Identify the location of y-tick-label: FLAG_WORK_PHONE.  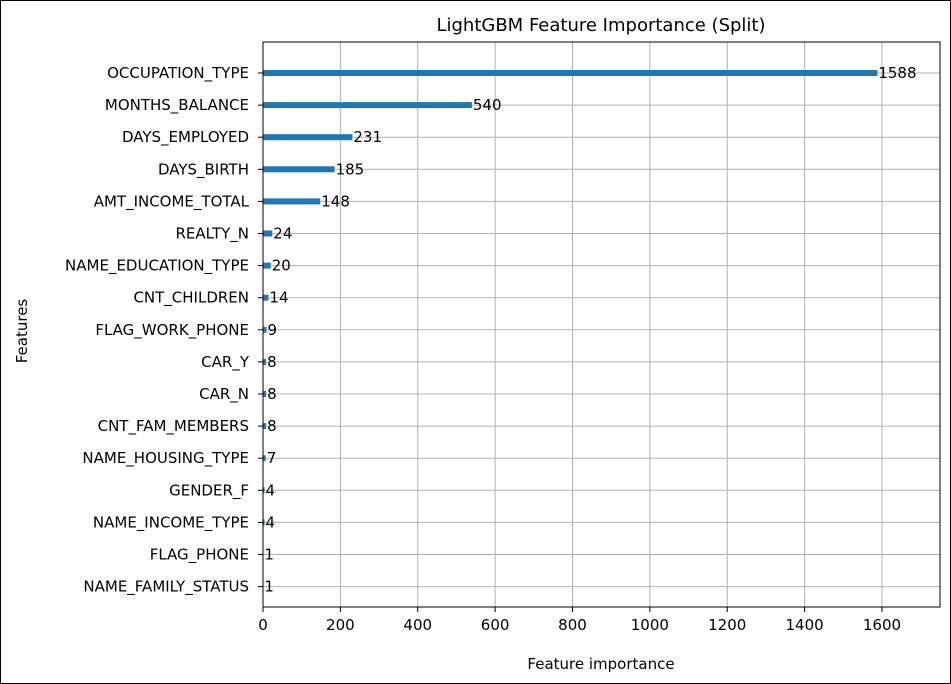
(172, 330).